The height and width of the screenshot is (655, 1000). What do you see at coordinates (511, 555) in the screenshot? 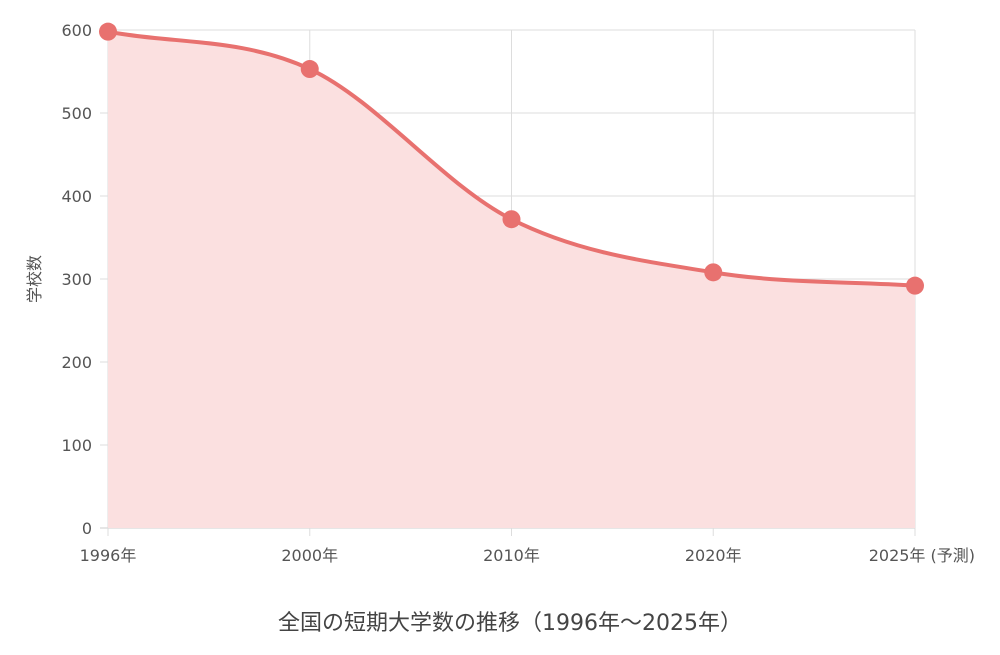
I see `x-tick-label: 2010年` at bounding box center [511, 555].